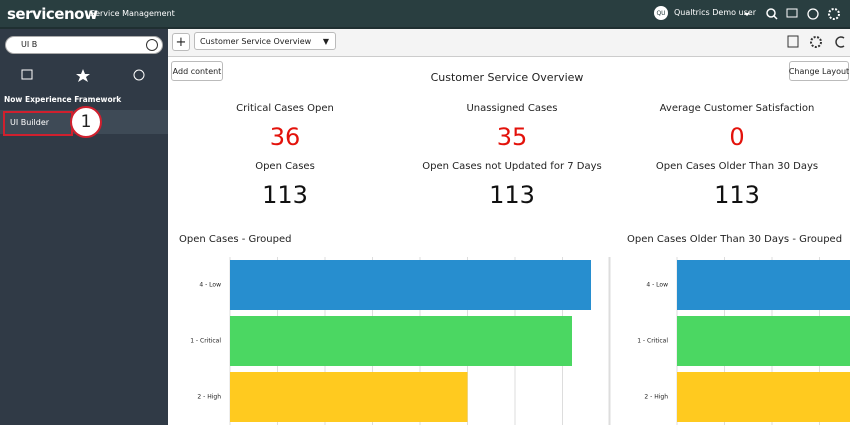 The width and height of the screenshot is (850, 425). Describe the element at coordinates (63, 99) in the screenshot. I see `section-title: Now Experience Framework` at that location.